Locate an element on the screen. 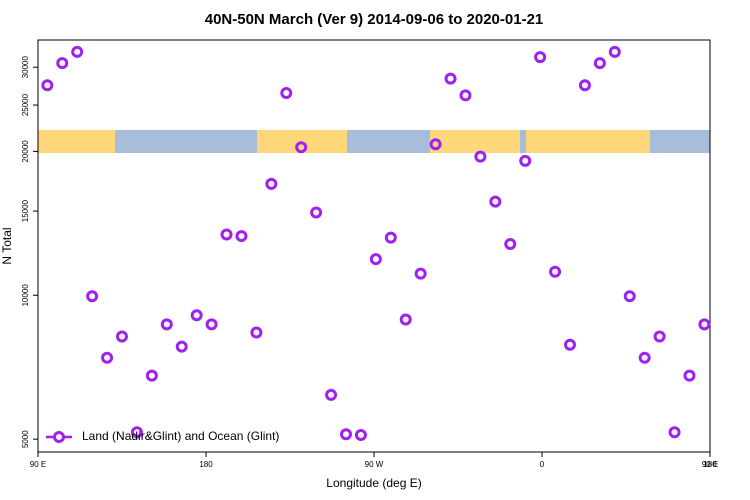 The width and height of the screenshot is (750, 500). y-tick-label: 15000 is located at coordinates (25, 210).